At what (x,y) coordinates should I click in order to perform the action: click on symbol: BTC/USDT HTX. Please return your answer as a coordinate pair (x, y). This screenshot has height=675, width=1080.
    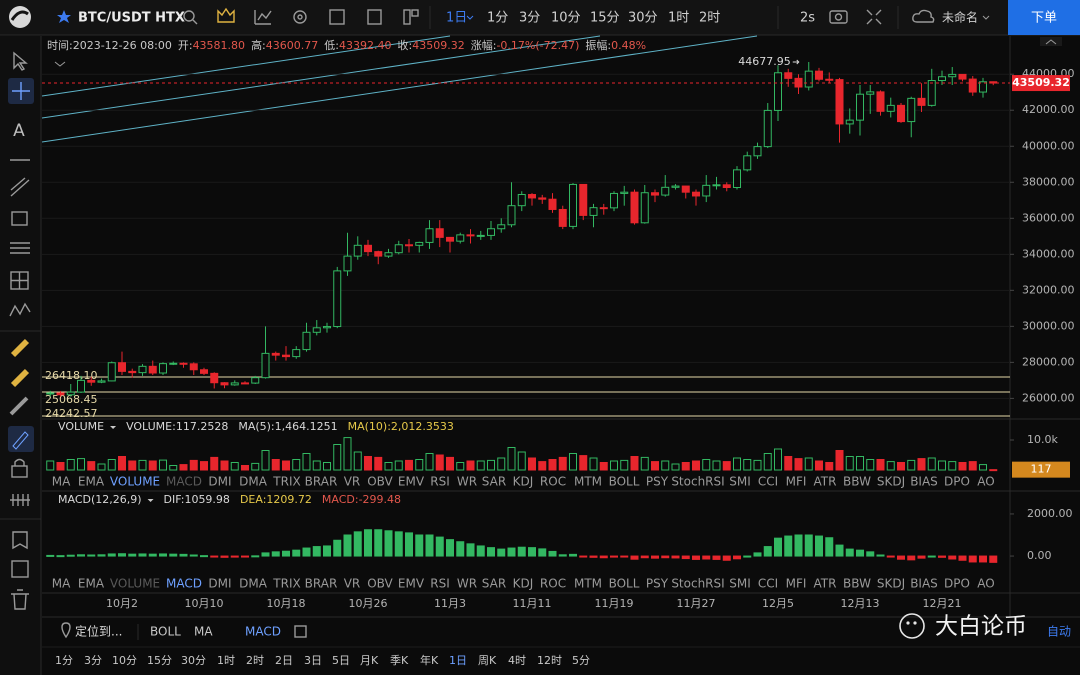
    Looking at the image, I should click on (131, 18).